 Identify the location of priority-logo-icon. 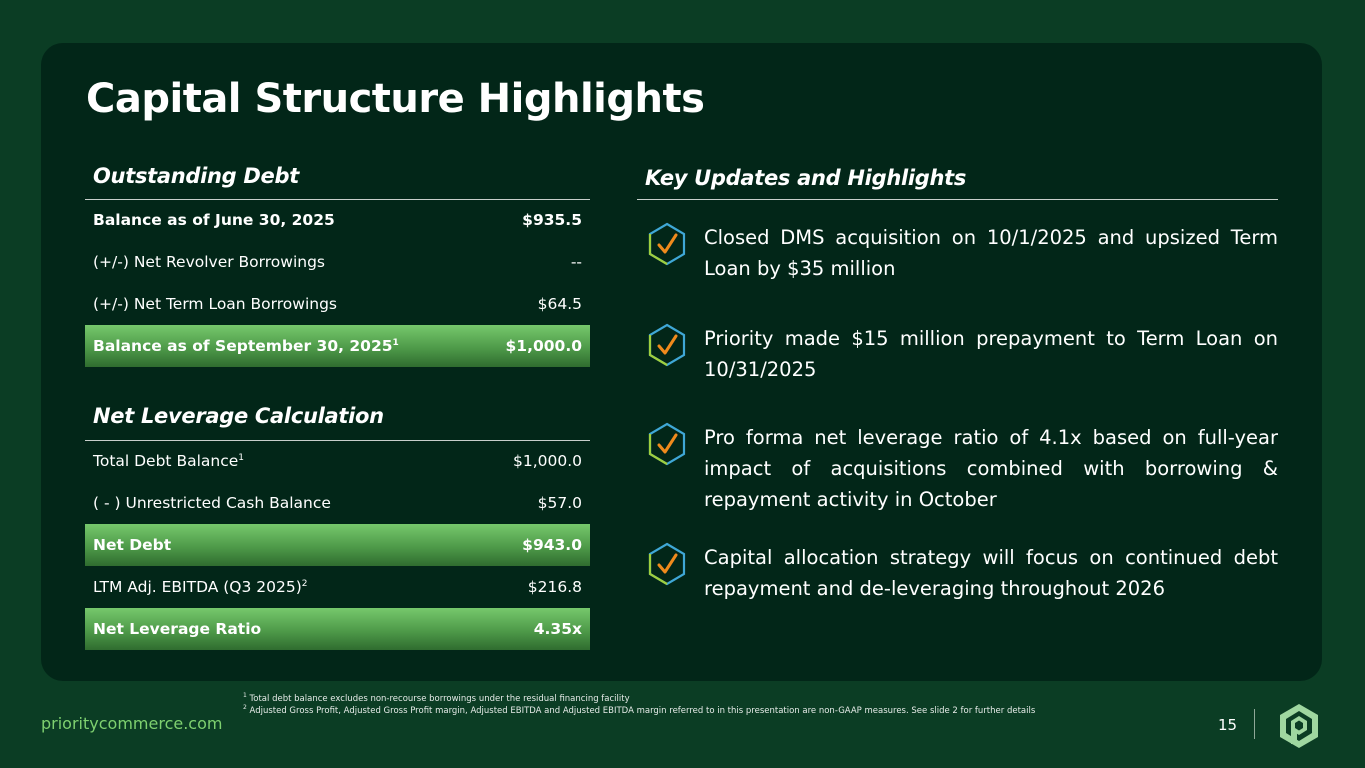
(1299, 726).